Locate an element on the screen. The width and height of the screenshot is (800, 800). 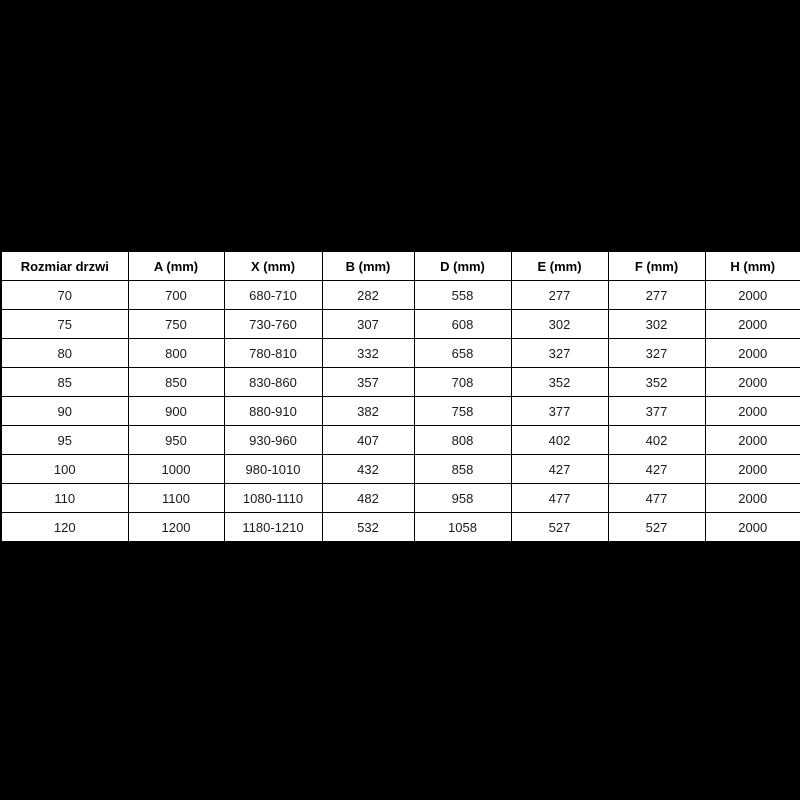
table-cell: 382 is located at coordinates (368, 411).